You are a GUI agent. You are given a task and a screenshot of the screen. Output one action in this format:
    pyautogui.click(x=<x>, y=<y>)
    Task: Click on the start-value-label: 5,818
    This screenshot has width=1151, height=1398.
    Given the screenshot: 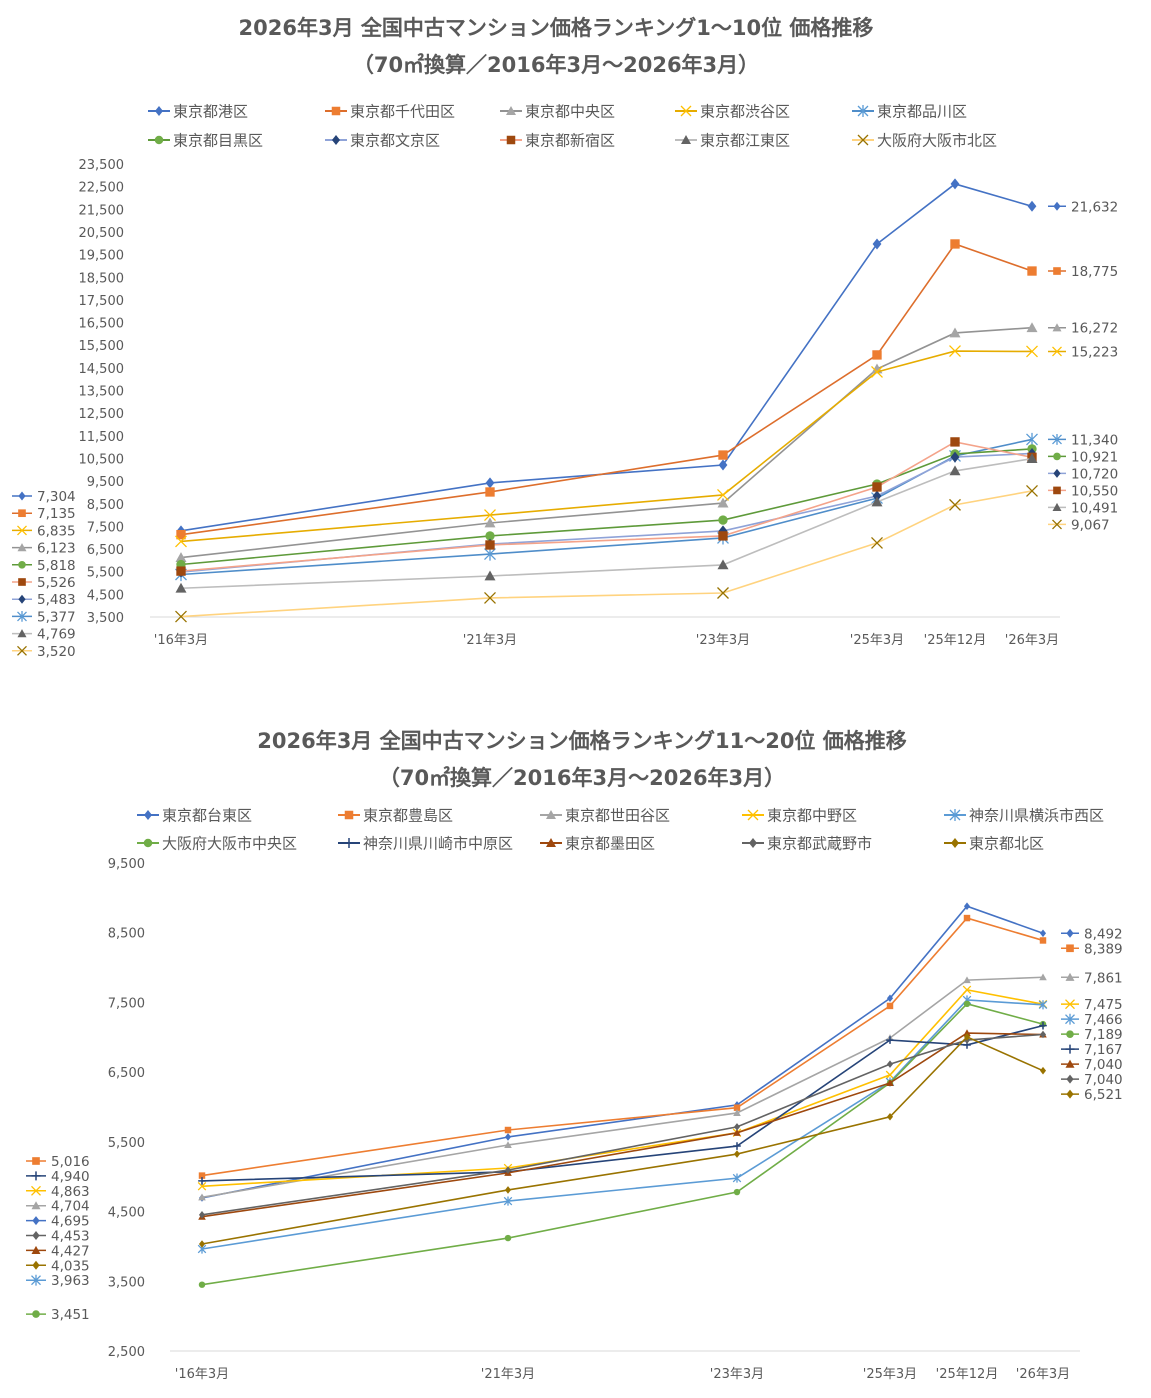 What is the action you would take?
    pyautogui.click(x=44, y=566)
    